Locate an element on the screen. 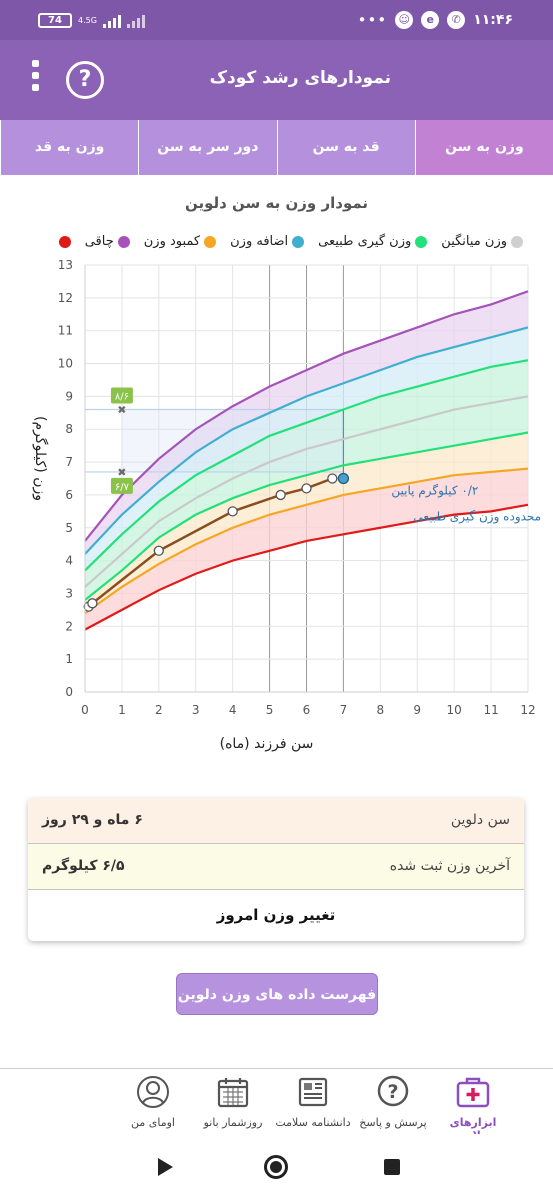 This screenshot has height=1200, width=553. y-tick-label: 7 is located at coordinates (69, 462).